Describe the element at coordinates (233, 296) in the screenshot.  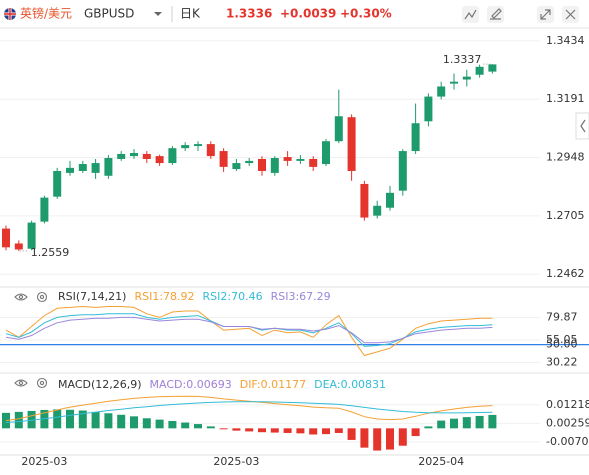
I see `legend-entry: RSI2:70.46` at that location.